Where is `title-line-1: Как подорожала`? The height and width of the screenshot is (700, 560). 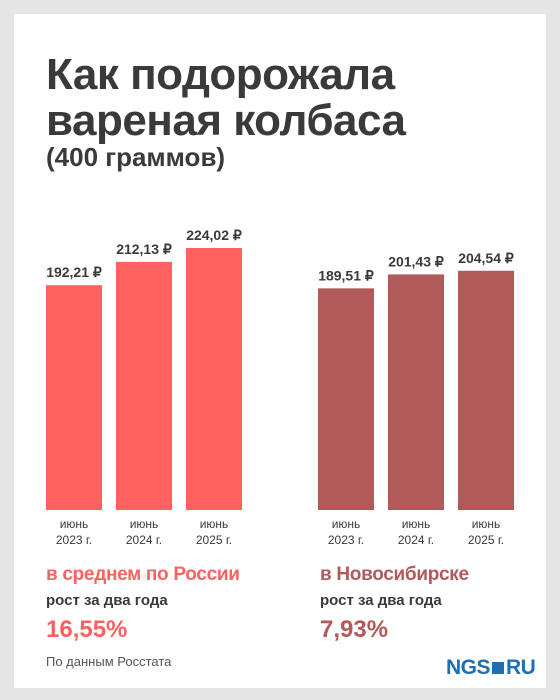 title-line-1: Как подорожала is located at coordinates (220, 74).